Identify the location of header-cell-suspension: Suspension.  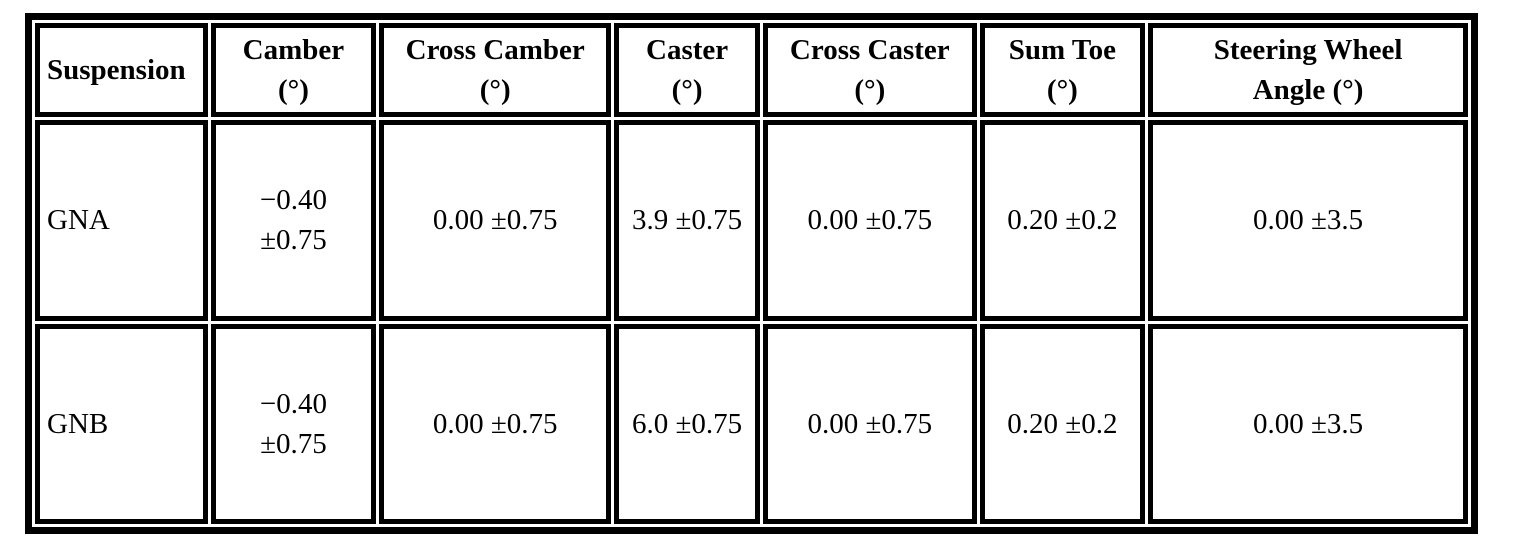
(121, 70).